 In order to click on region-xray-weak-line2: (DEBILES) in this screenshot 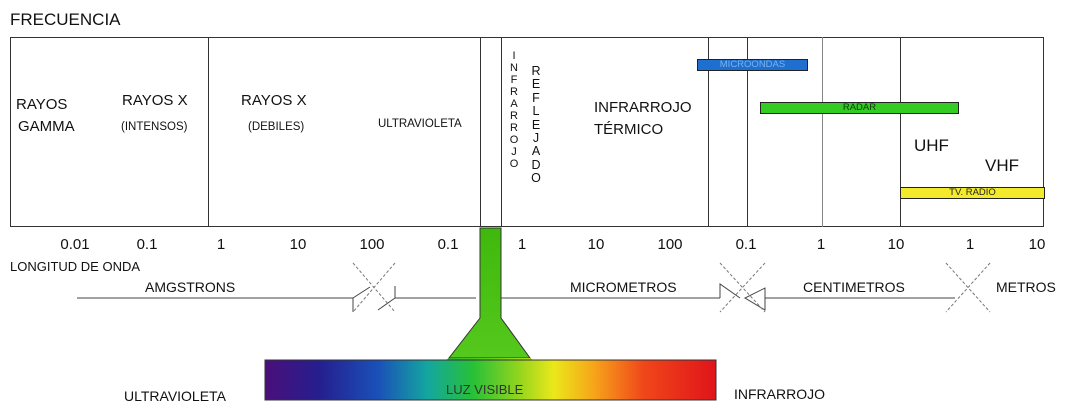, I will do `click(276, 127)`.